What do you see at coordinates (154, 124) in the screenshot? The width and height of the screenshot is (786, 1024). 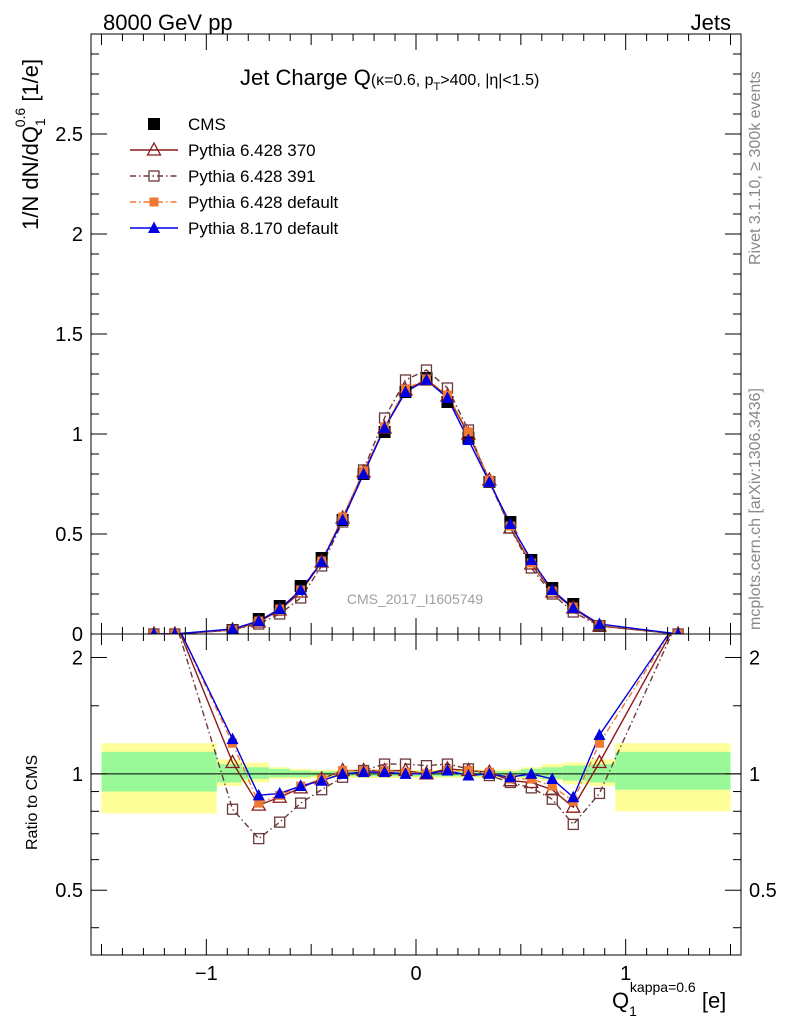 I see `legend-marker-cms` at bounding box center [154, 124].